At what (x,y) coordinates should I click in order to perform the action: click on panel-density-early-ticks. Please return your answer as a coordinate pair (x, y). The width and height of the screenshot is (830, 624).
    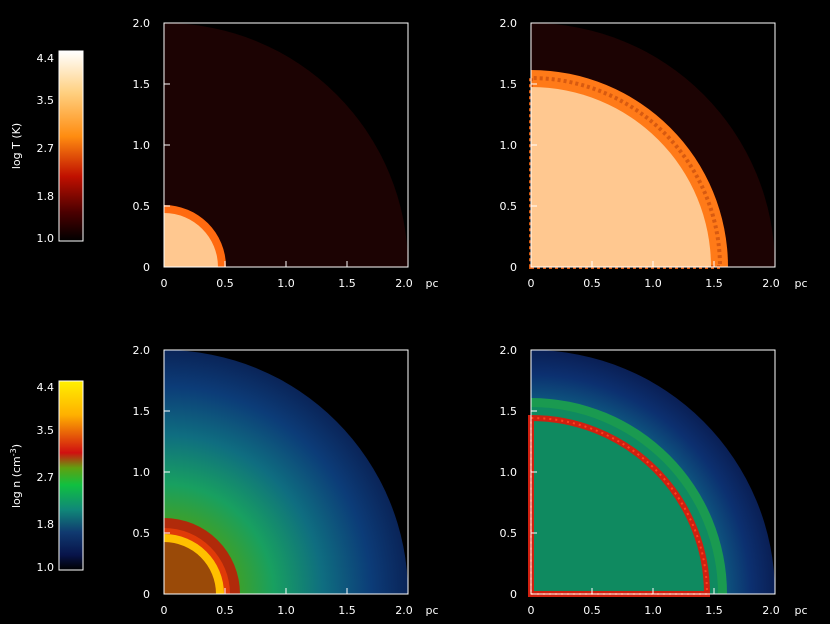
    Looking at the image, I should click on (256, 502).